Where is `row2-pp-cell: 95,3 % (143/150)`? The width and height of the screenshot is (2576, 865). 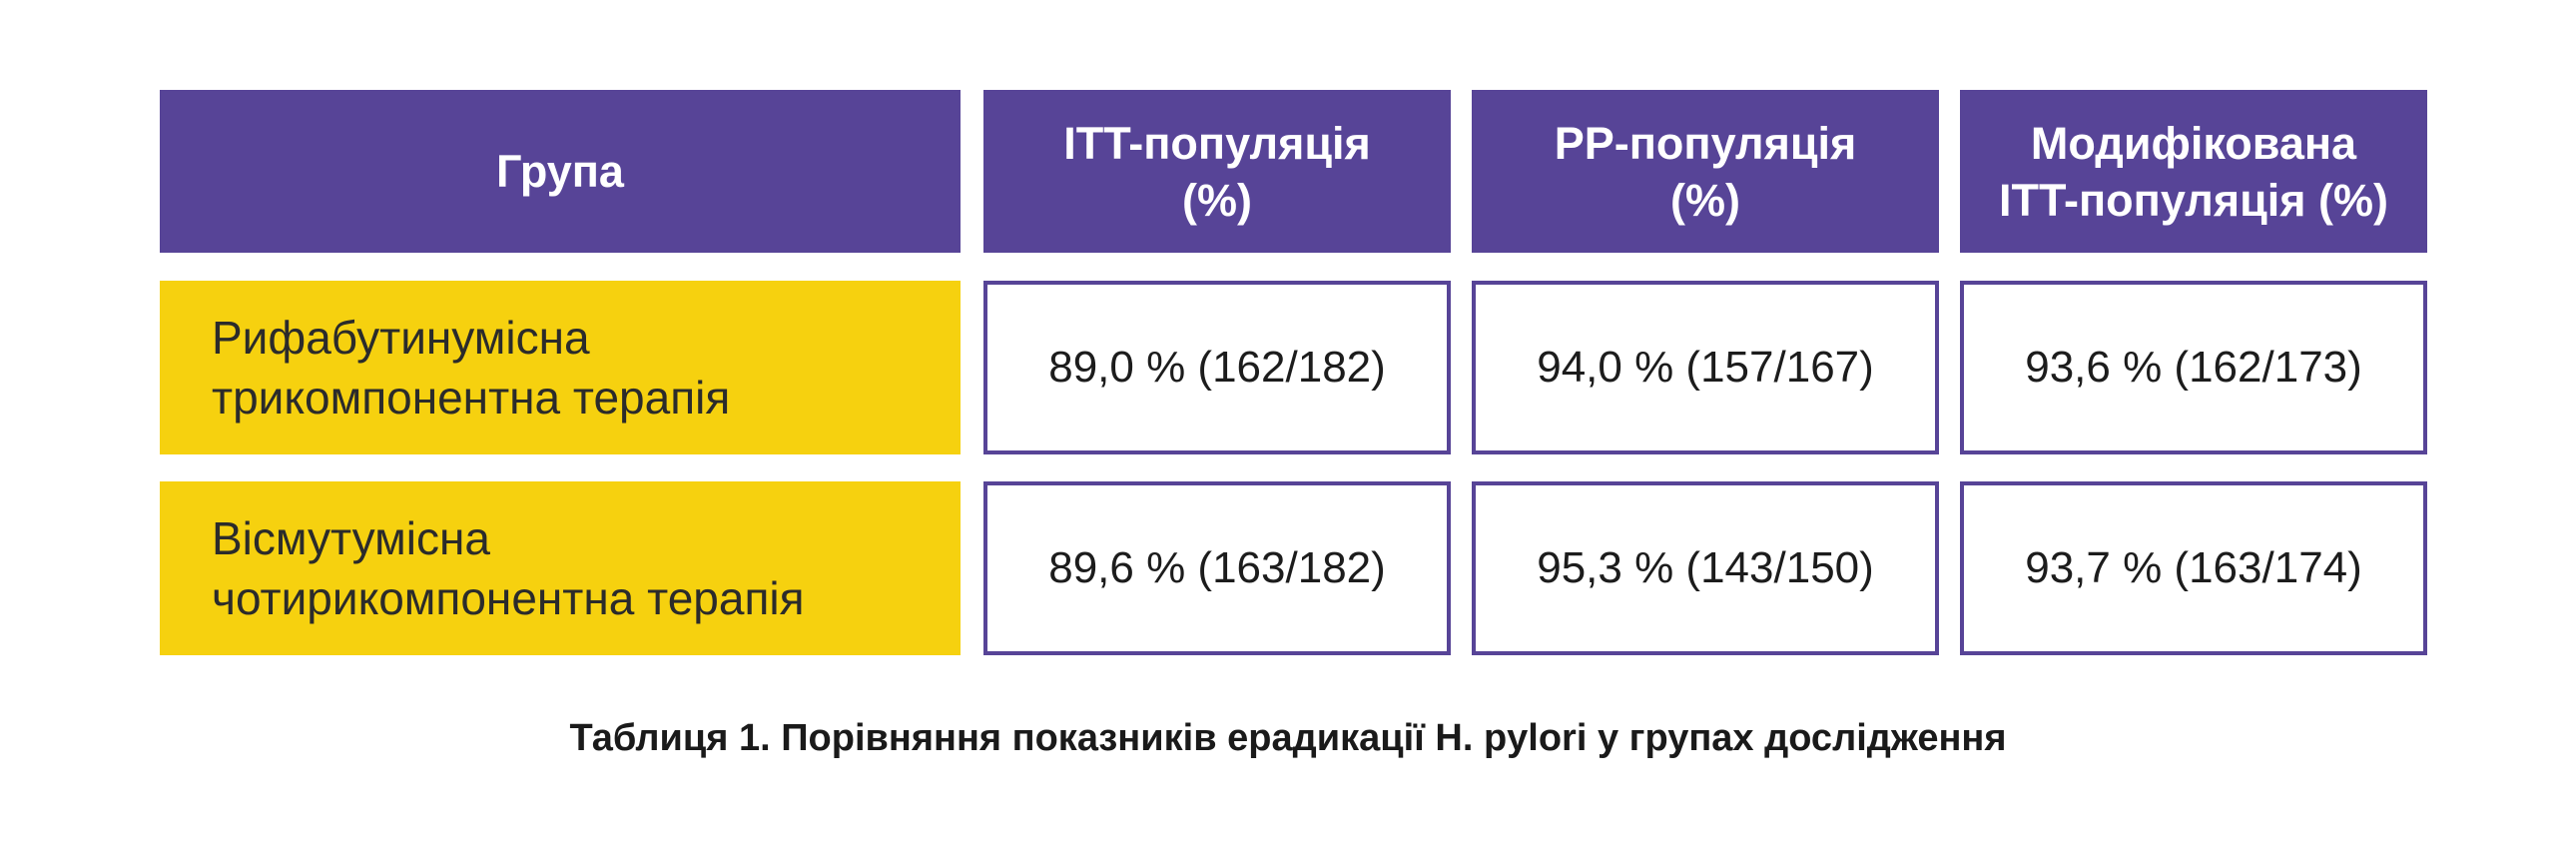 row2-pp-cell: 95,3 % (143/150) is located at coordinates (1705, 568).